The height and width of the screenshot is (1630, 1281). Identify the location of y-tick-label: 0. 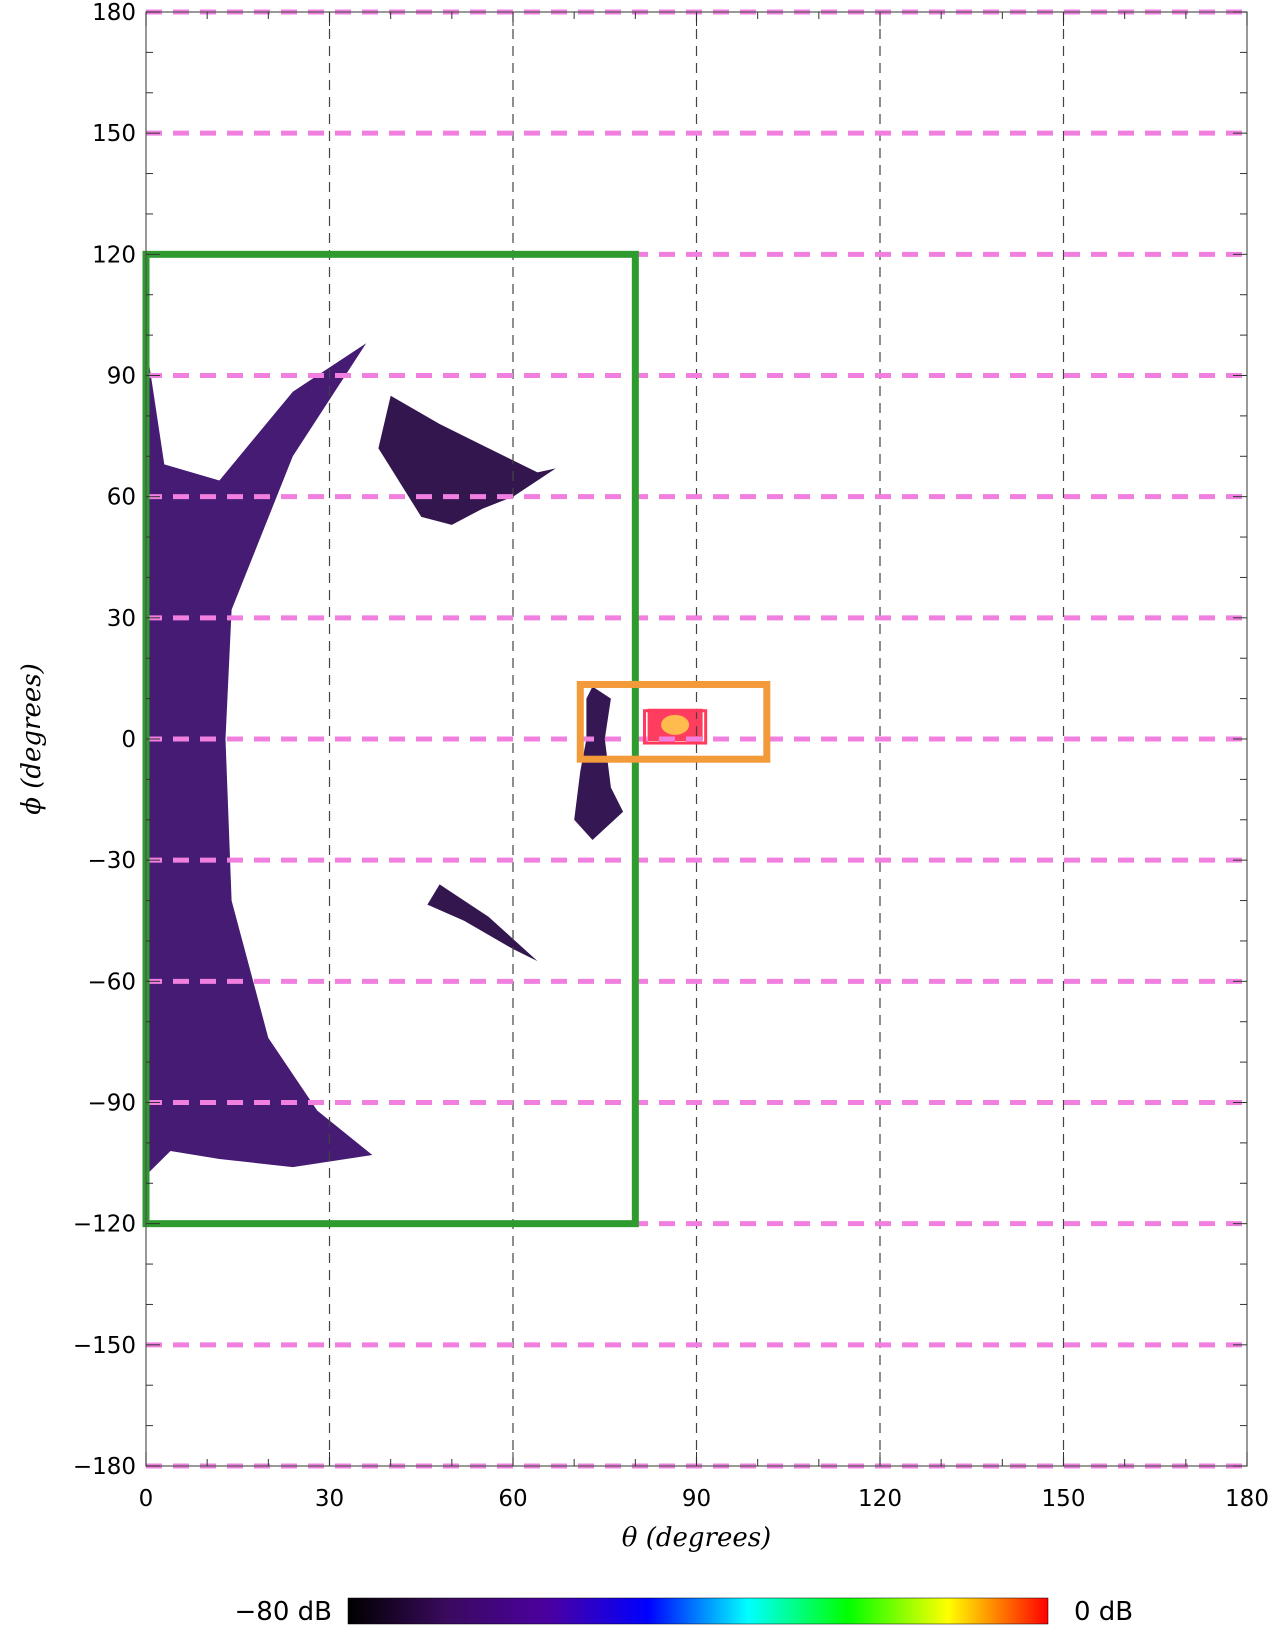
(128, 740).